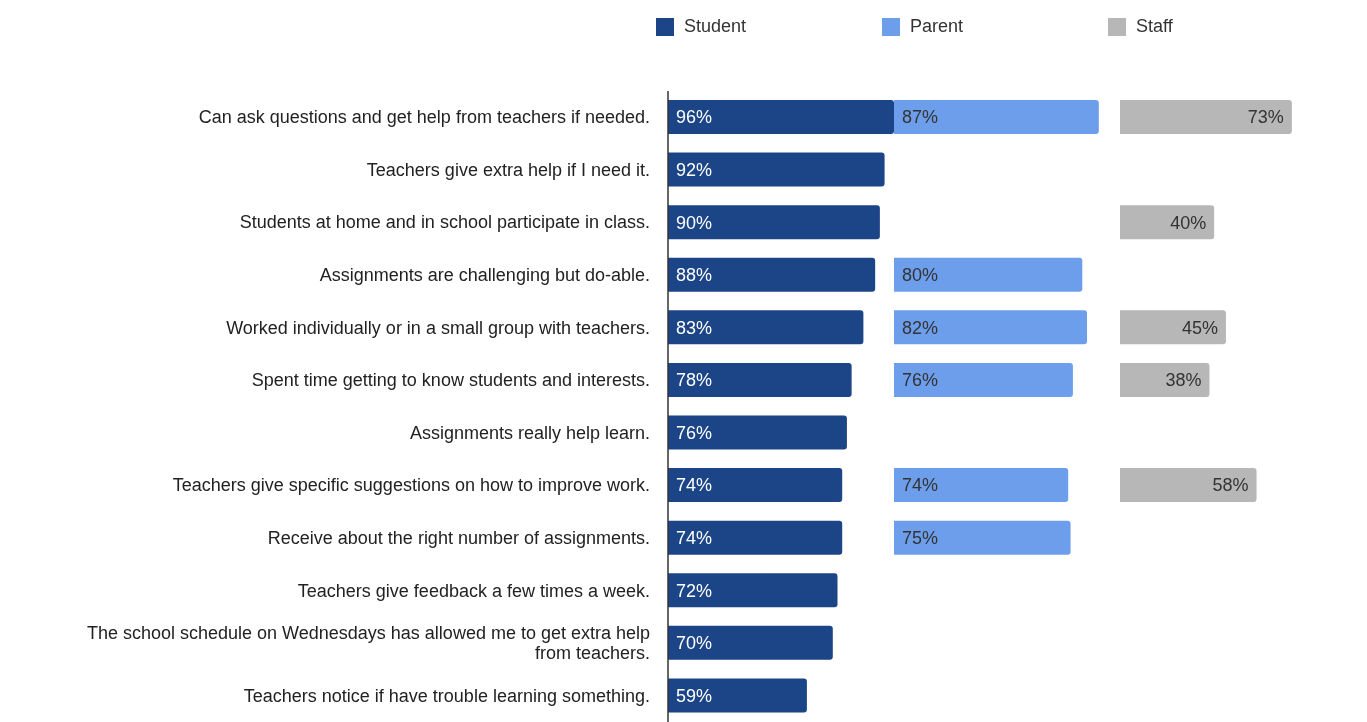 This screenshot has height=722, width=1367. I want to click on legend-label: Parent, so click(937, 26).